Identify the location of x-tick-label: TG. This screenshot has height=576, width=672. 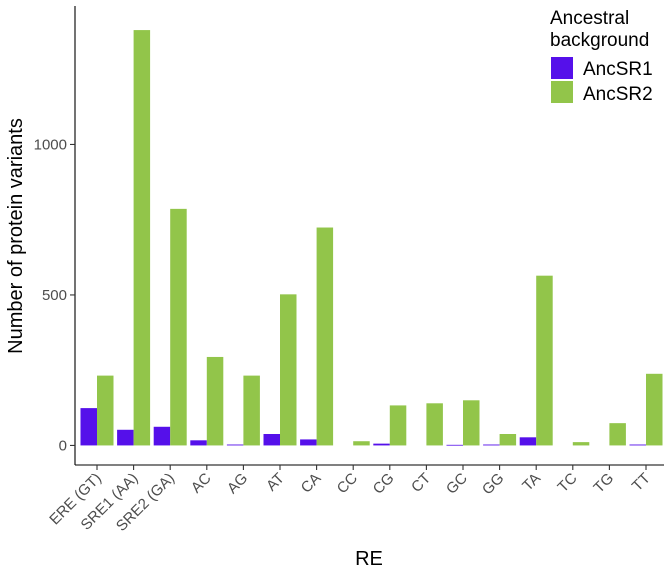
(603, 483).